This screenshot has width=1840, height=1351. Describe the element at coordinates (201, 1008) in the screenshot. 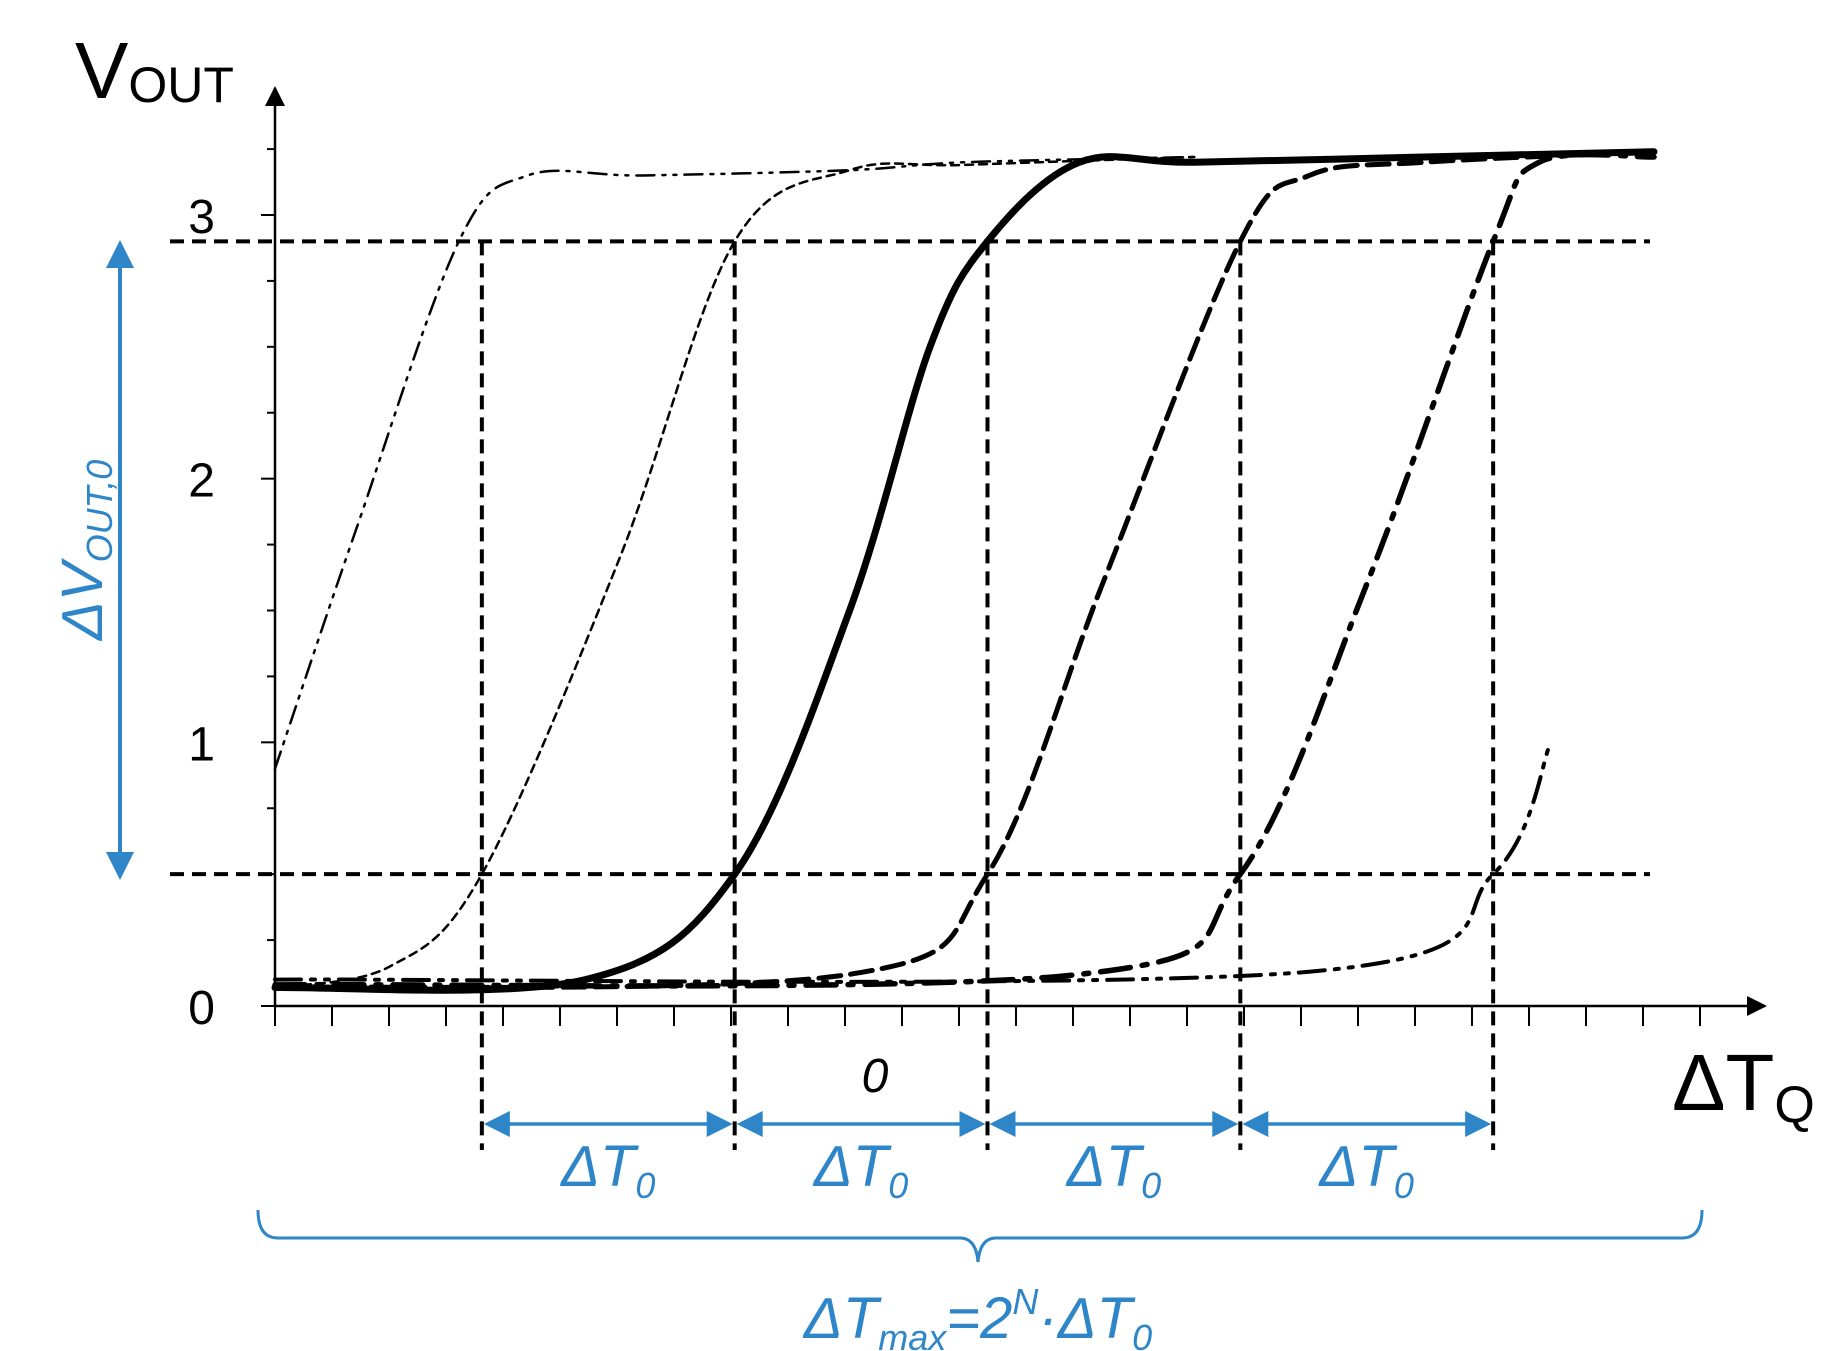

I see `y-tick-label: 0` at that location.